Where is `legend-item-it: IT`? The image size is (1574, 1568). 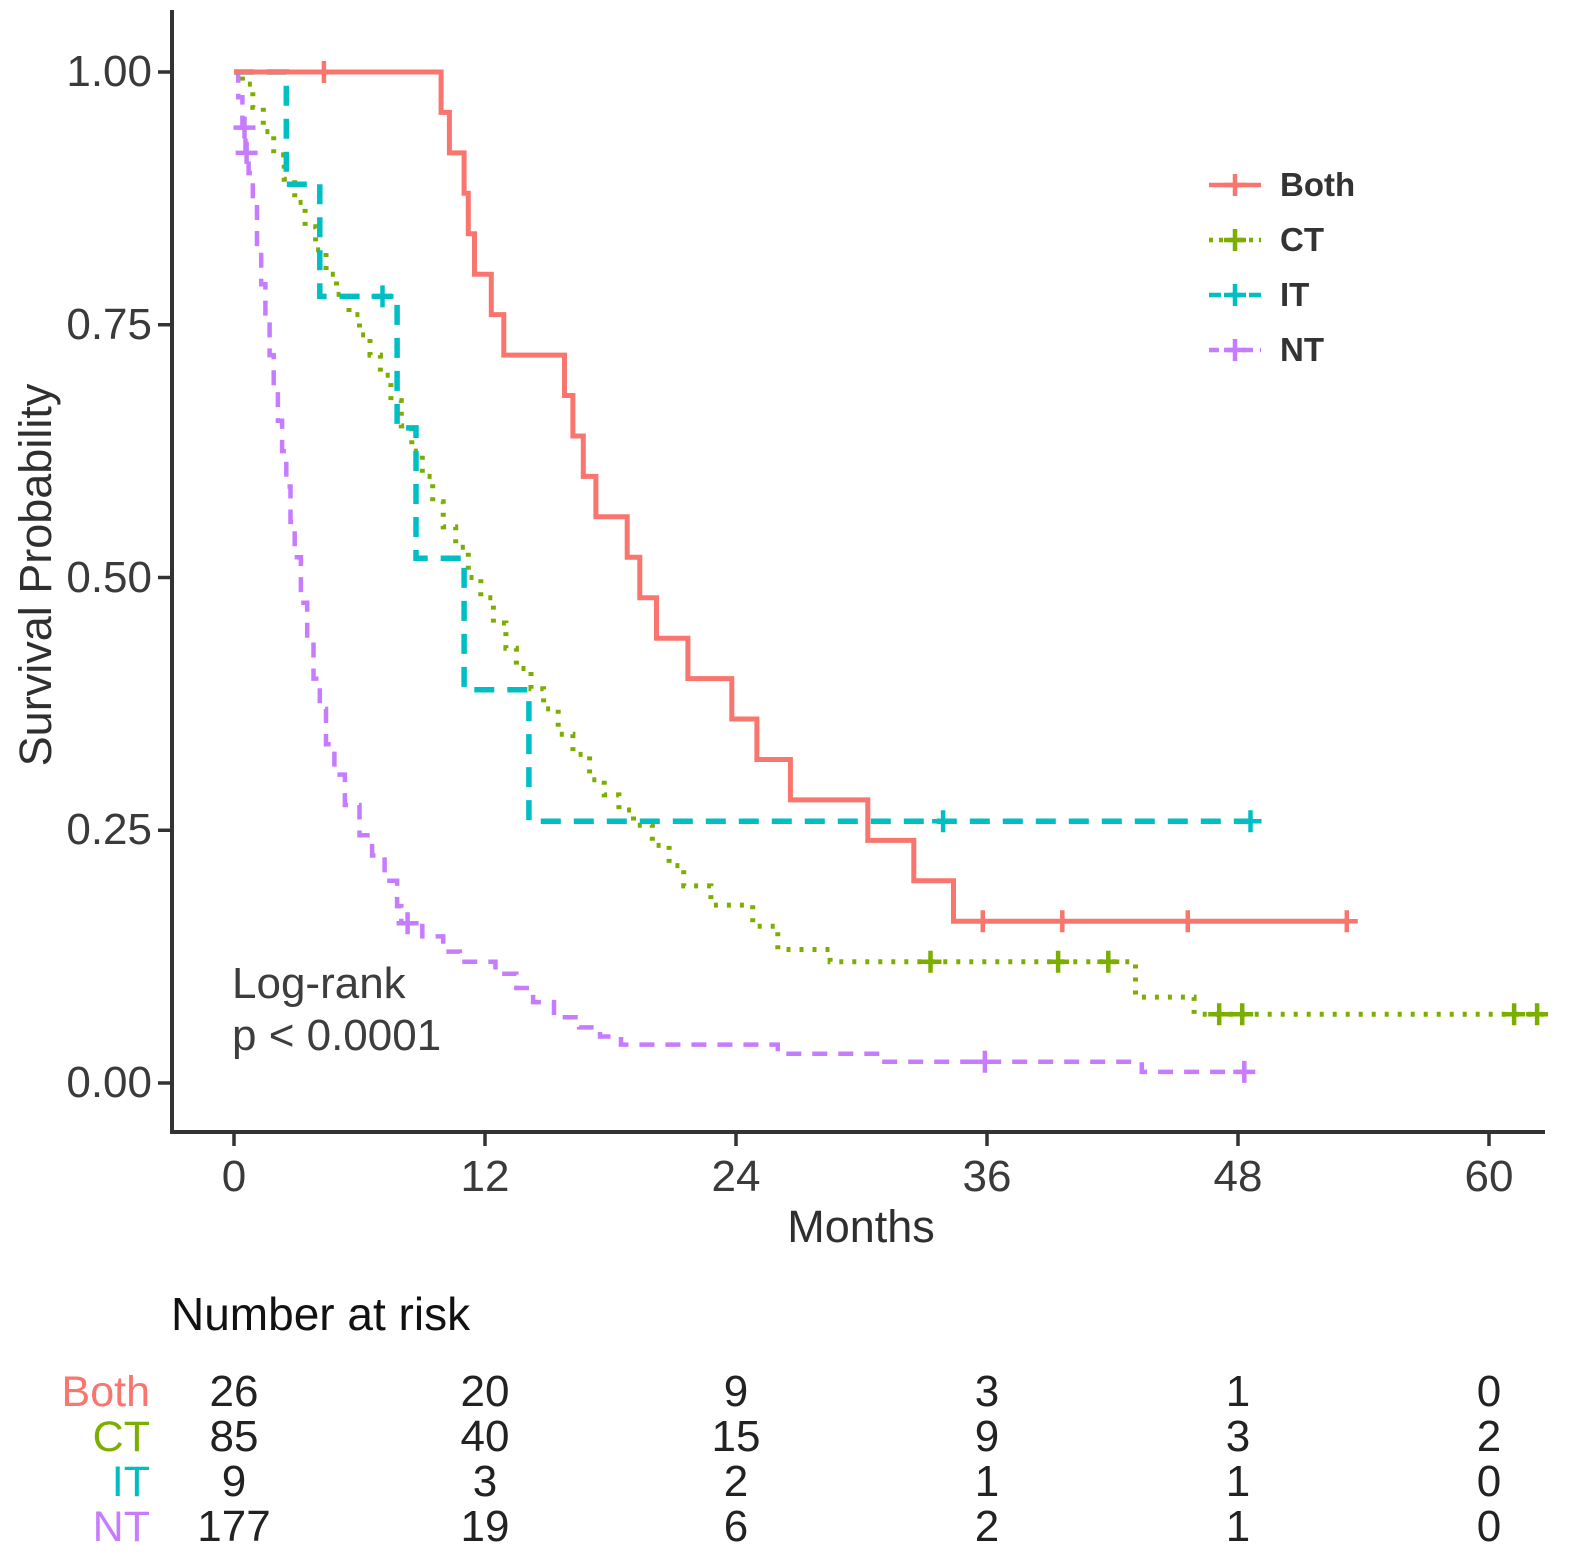 legend-item-it: IT is located at coordinates (1280, 295).